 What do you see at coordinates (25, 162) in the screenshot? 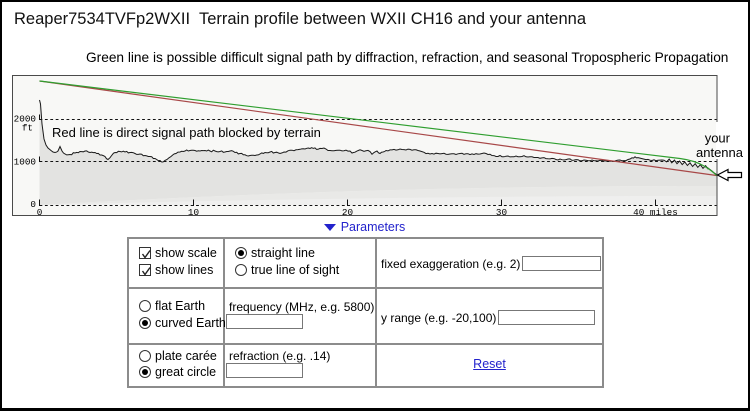
I see `svg-text: 1000` at bounding box center [25, 162].